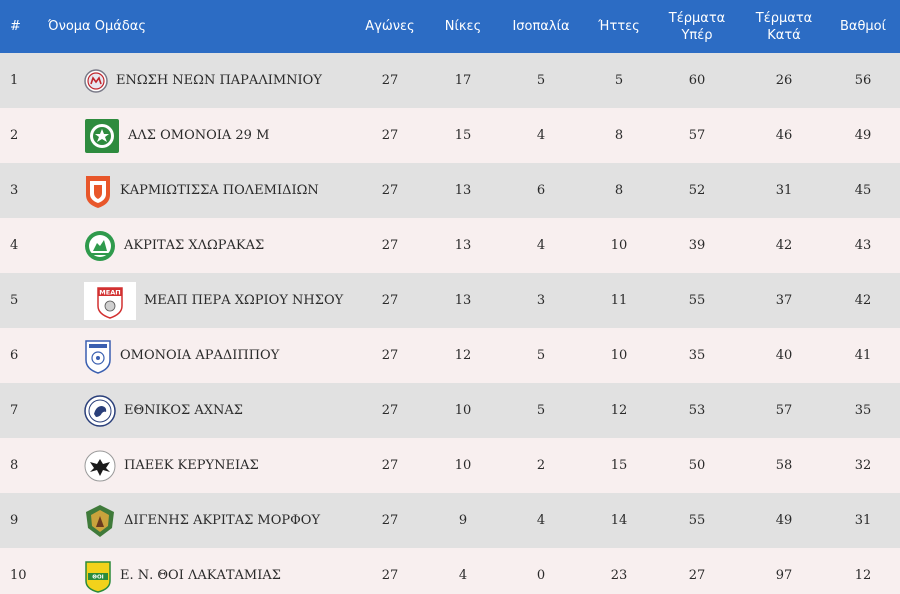 The width and height of the screenshot is (900, 594). Describe the element at coordinates (697, 35) in the screenshot. I see `header-goals-for-line2: Υπέρ` at that location.